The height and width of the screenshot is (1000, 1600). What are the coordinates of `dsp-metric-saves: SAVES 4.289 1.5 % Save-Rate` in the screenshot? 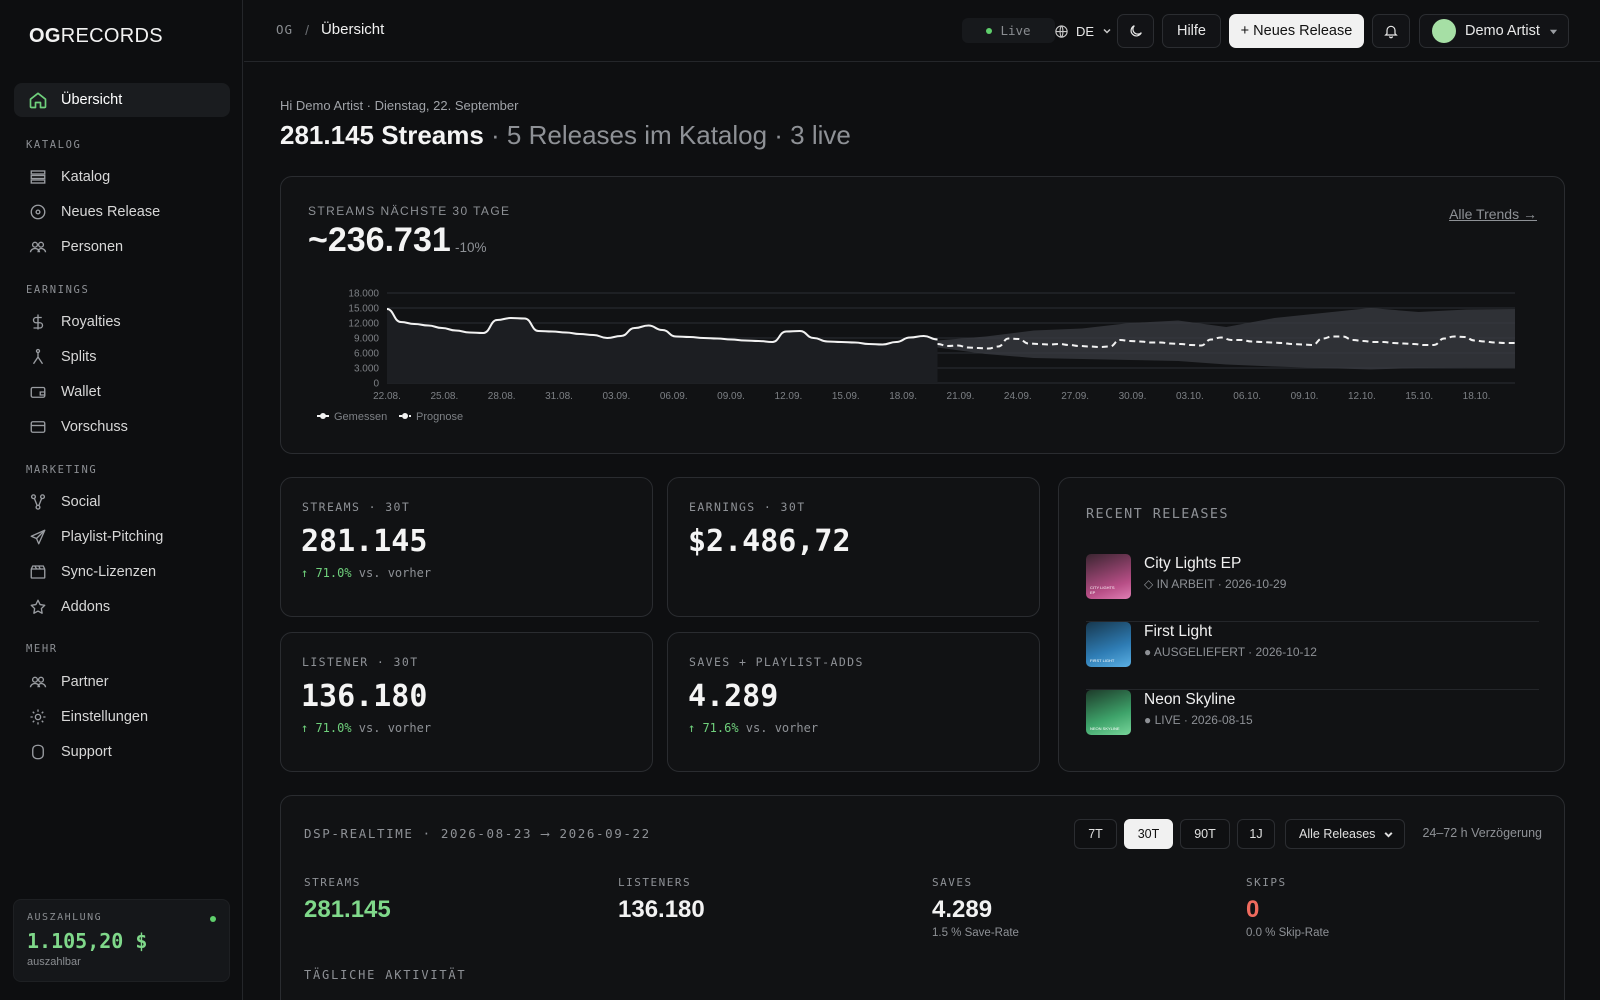 It's located at (975, 907).